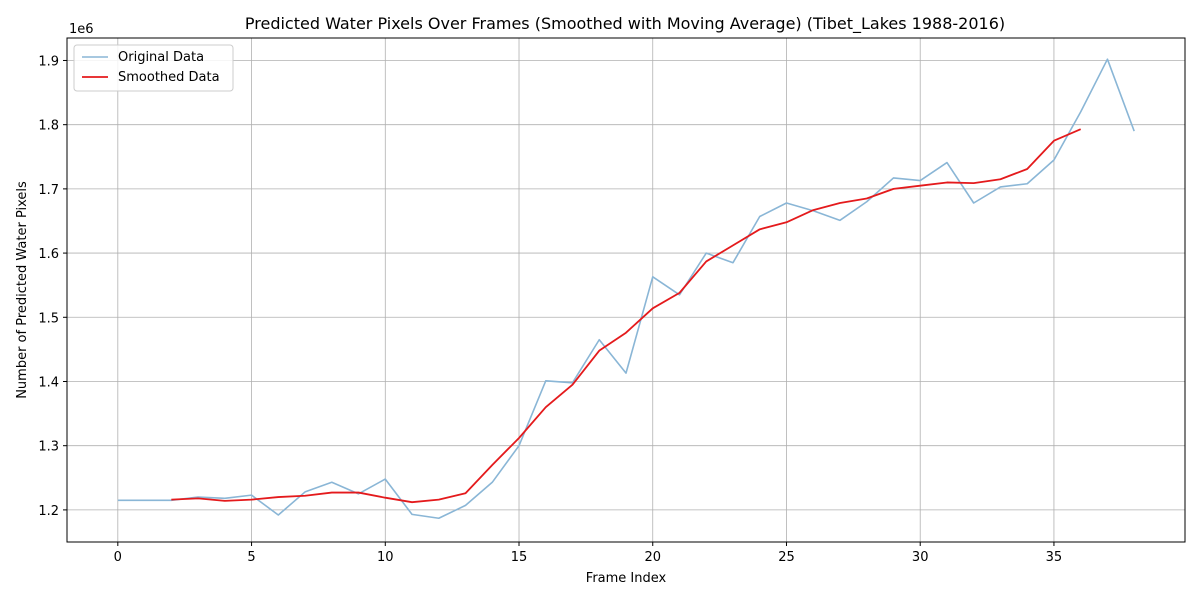  What do you see at coordinates (81, 29) in the screenshot?
I see `y-offset-label: 1e6` at bounding box center [81, 29].